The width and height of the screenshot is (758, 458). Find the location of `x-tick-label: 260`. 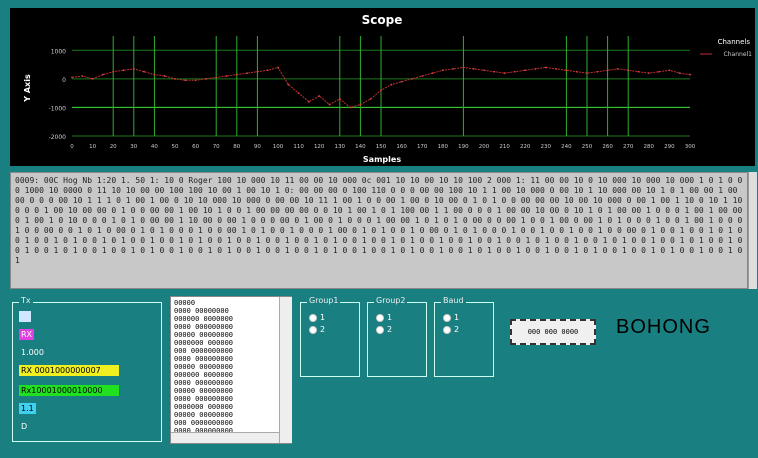

x-tick-label: 260 is located at coordinates (607, 147).